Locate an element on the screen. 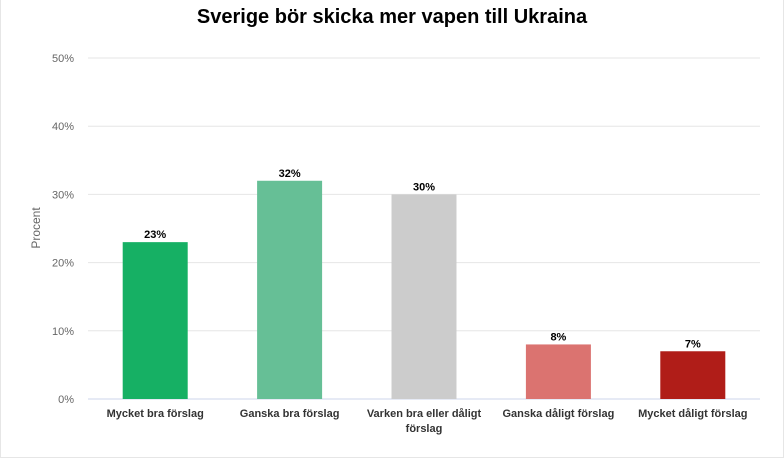 The image size is (784, 459). x-tick-label: Varken bra eller dåligt is located at coordinates (424, 414).